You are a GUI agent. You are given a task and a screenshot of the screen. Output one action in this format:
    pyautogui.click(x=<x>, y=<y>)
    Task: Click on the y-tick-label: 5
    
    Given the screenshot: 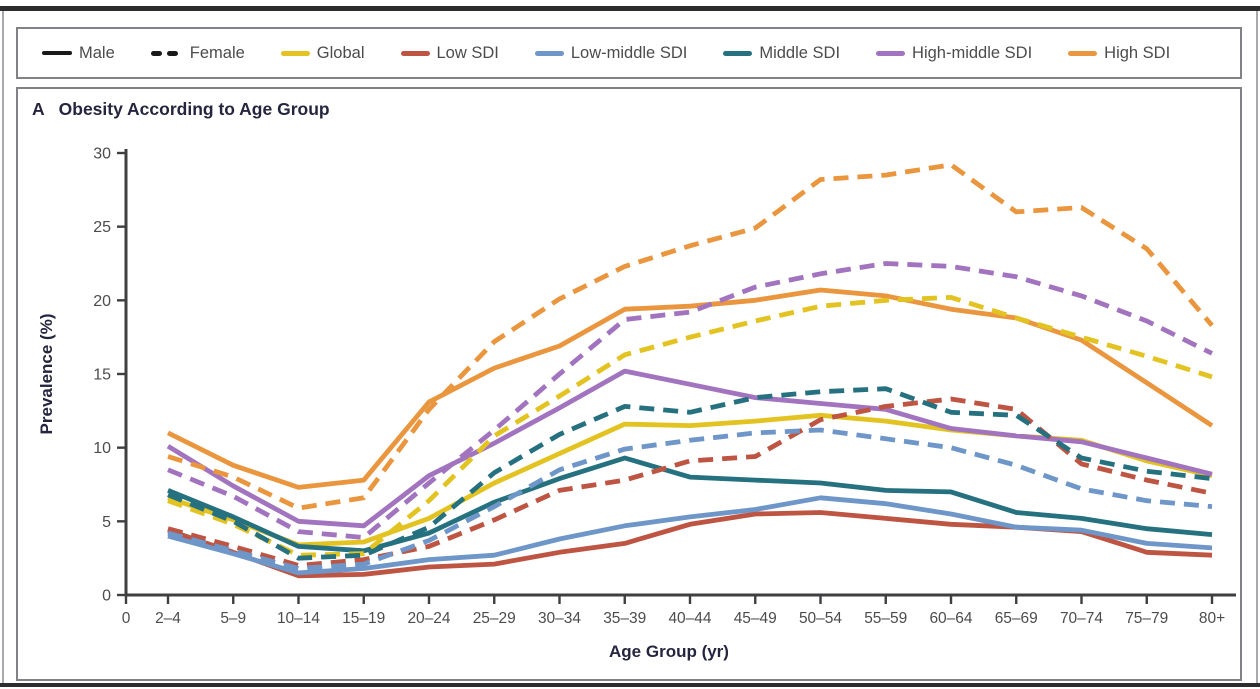 What is the action you would take?
    pyautogui.click(x=106, y=522)
    